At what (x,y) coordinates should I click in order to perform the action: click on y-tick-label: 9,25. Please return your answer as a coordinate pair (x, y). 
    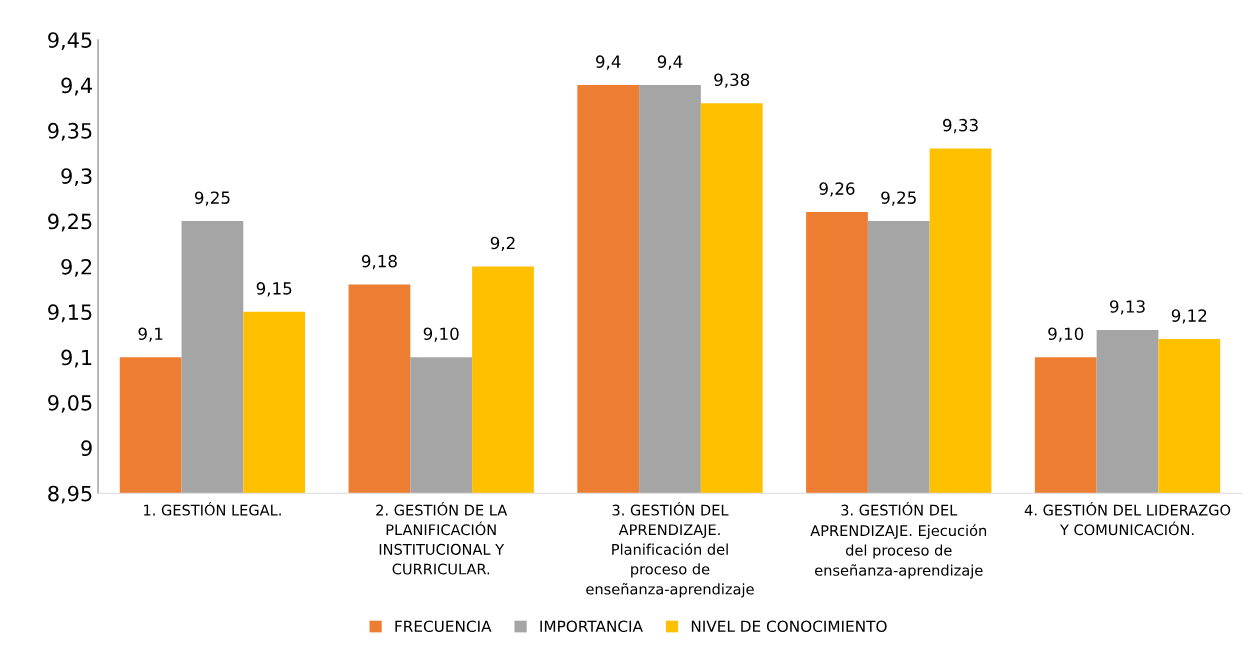
    Looking at the image, I should click on (70, 222).